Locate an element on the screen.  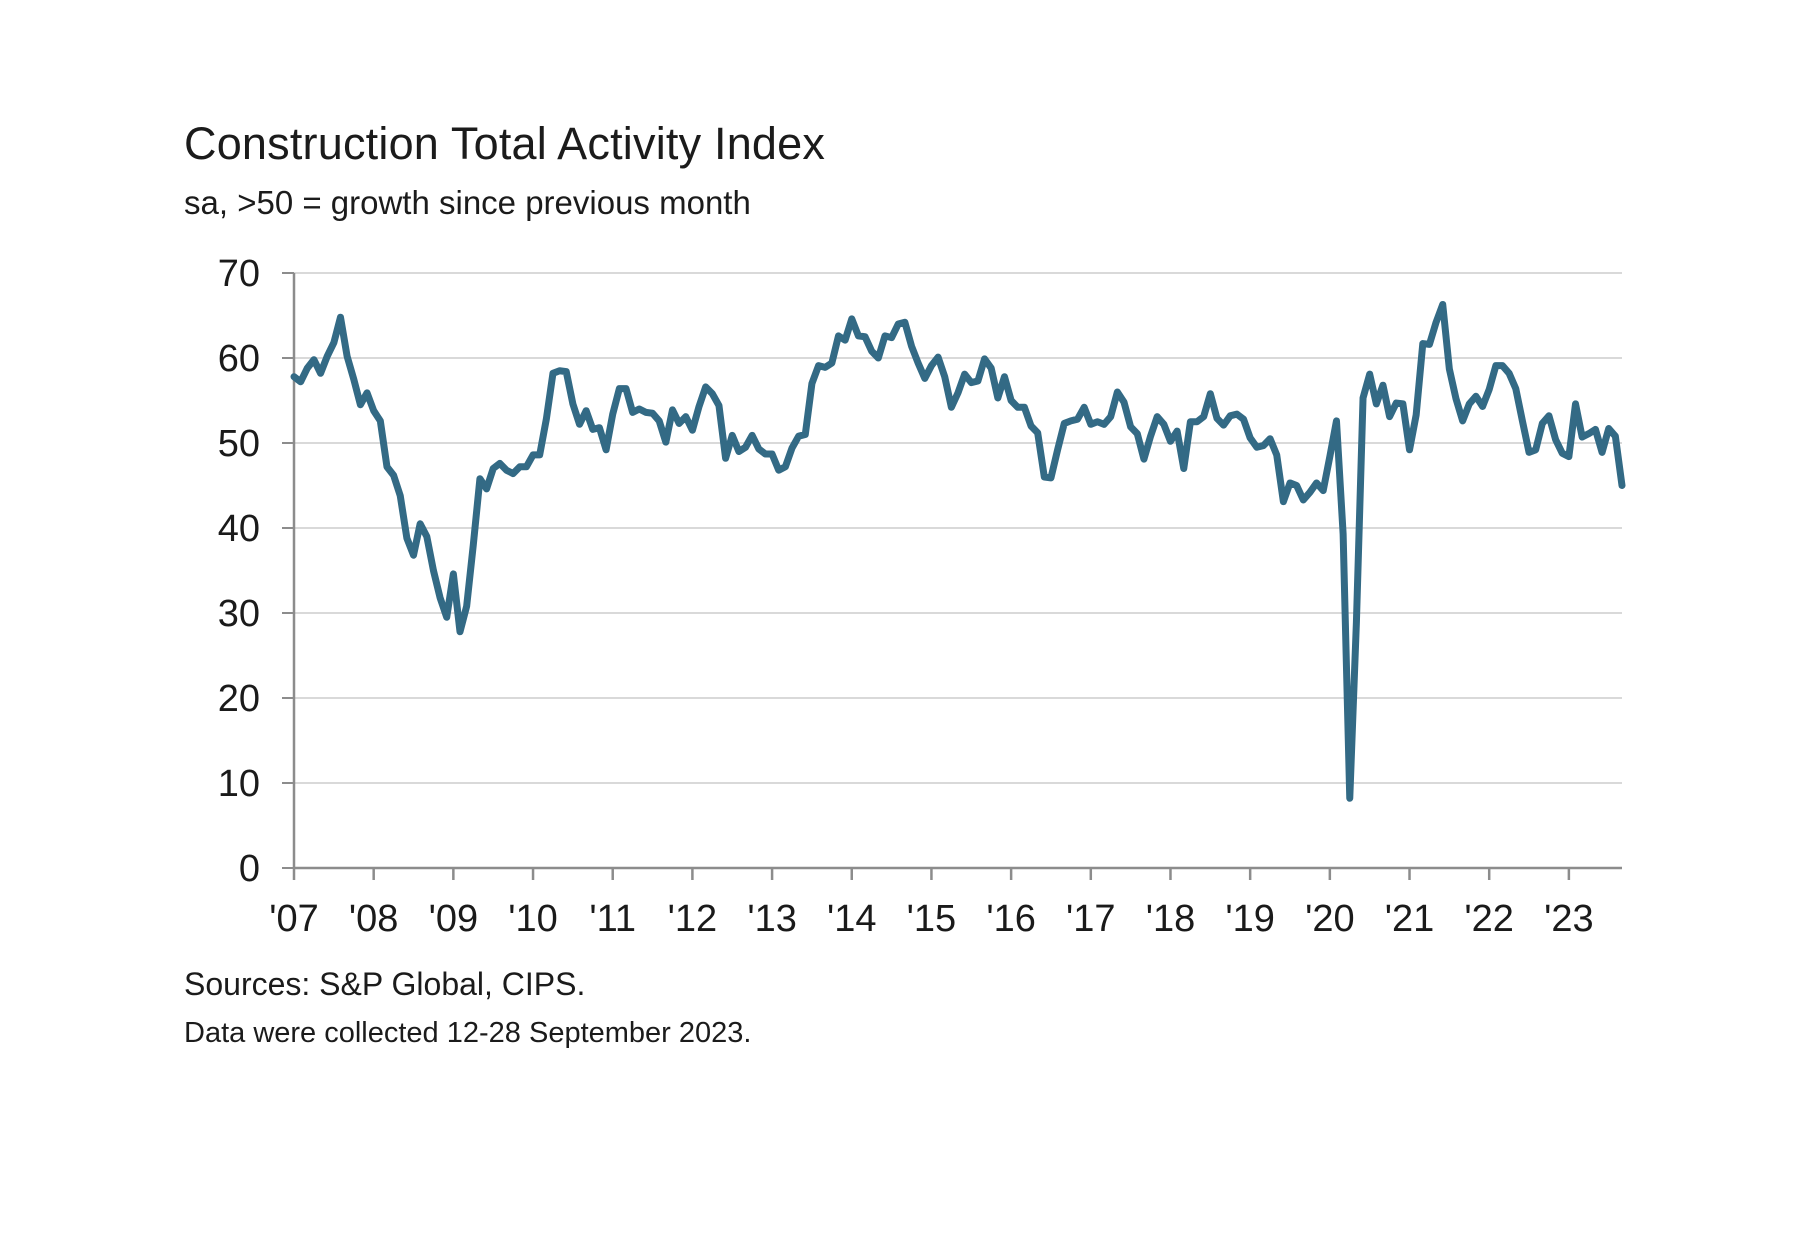
y-tick-label: 40 is located at coordinates (239, 529).